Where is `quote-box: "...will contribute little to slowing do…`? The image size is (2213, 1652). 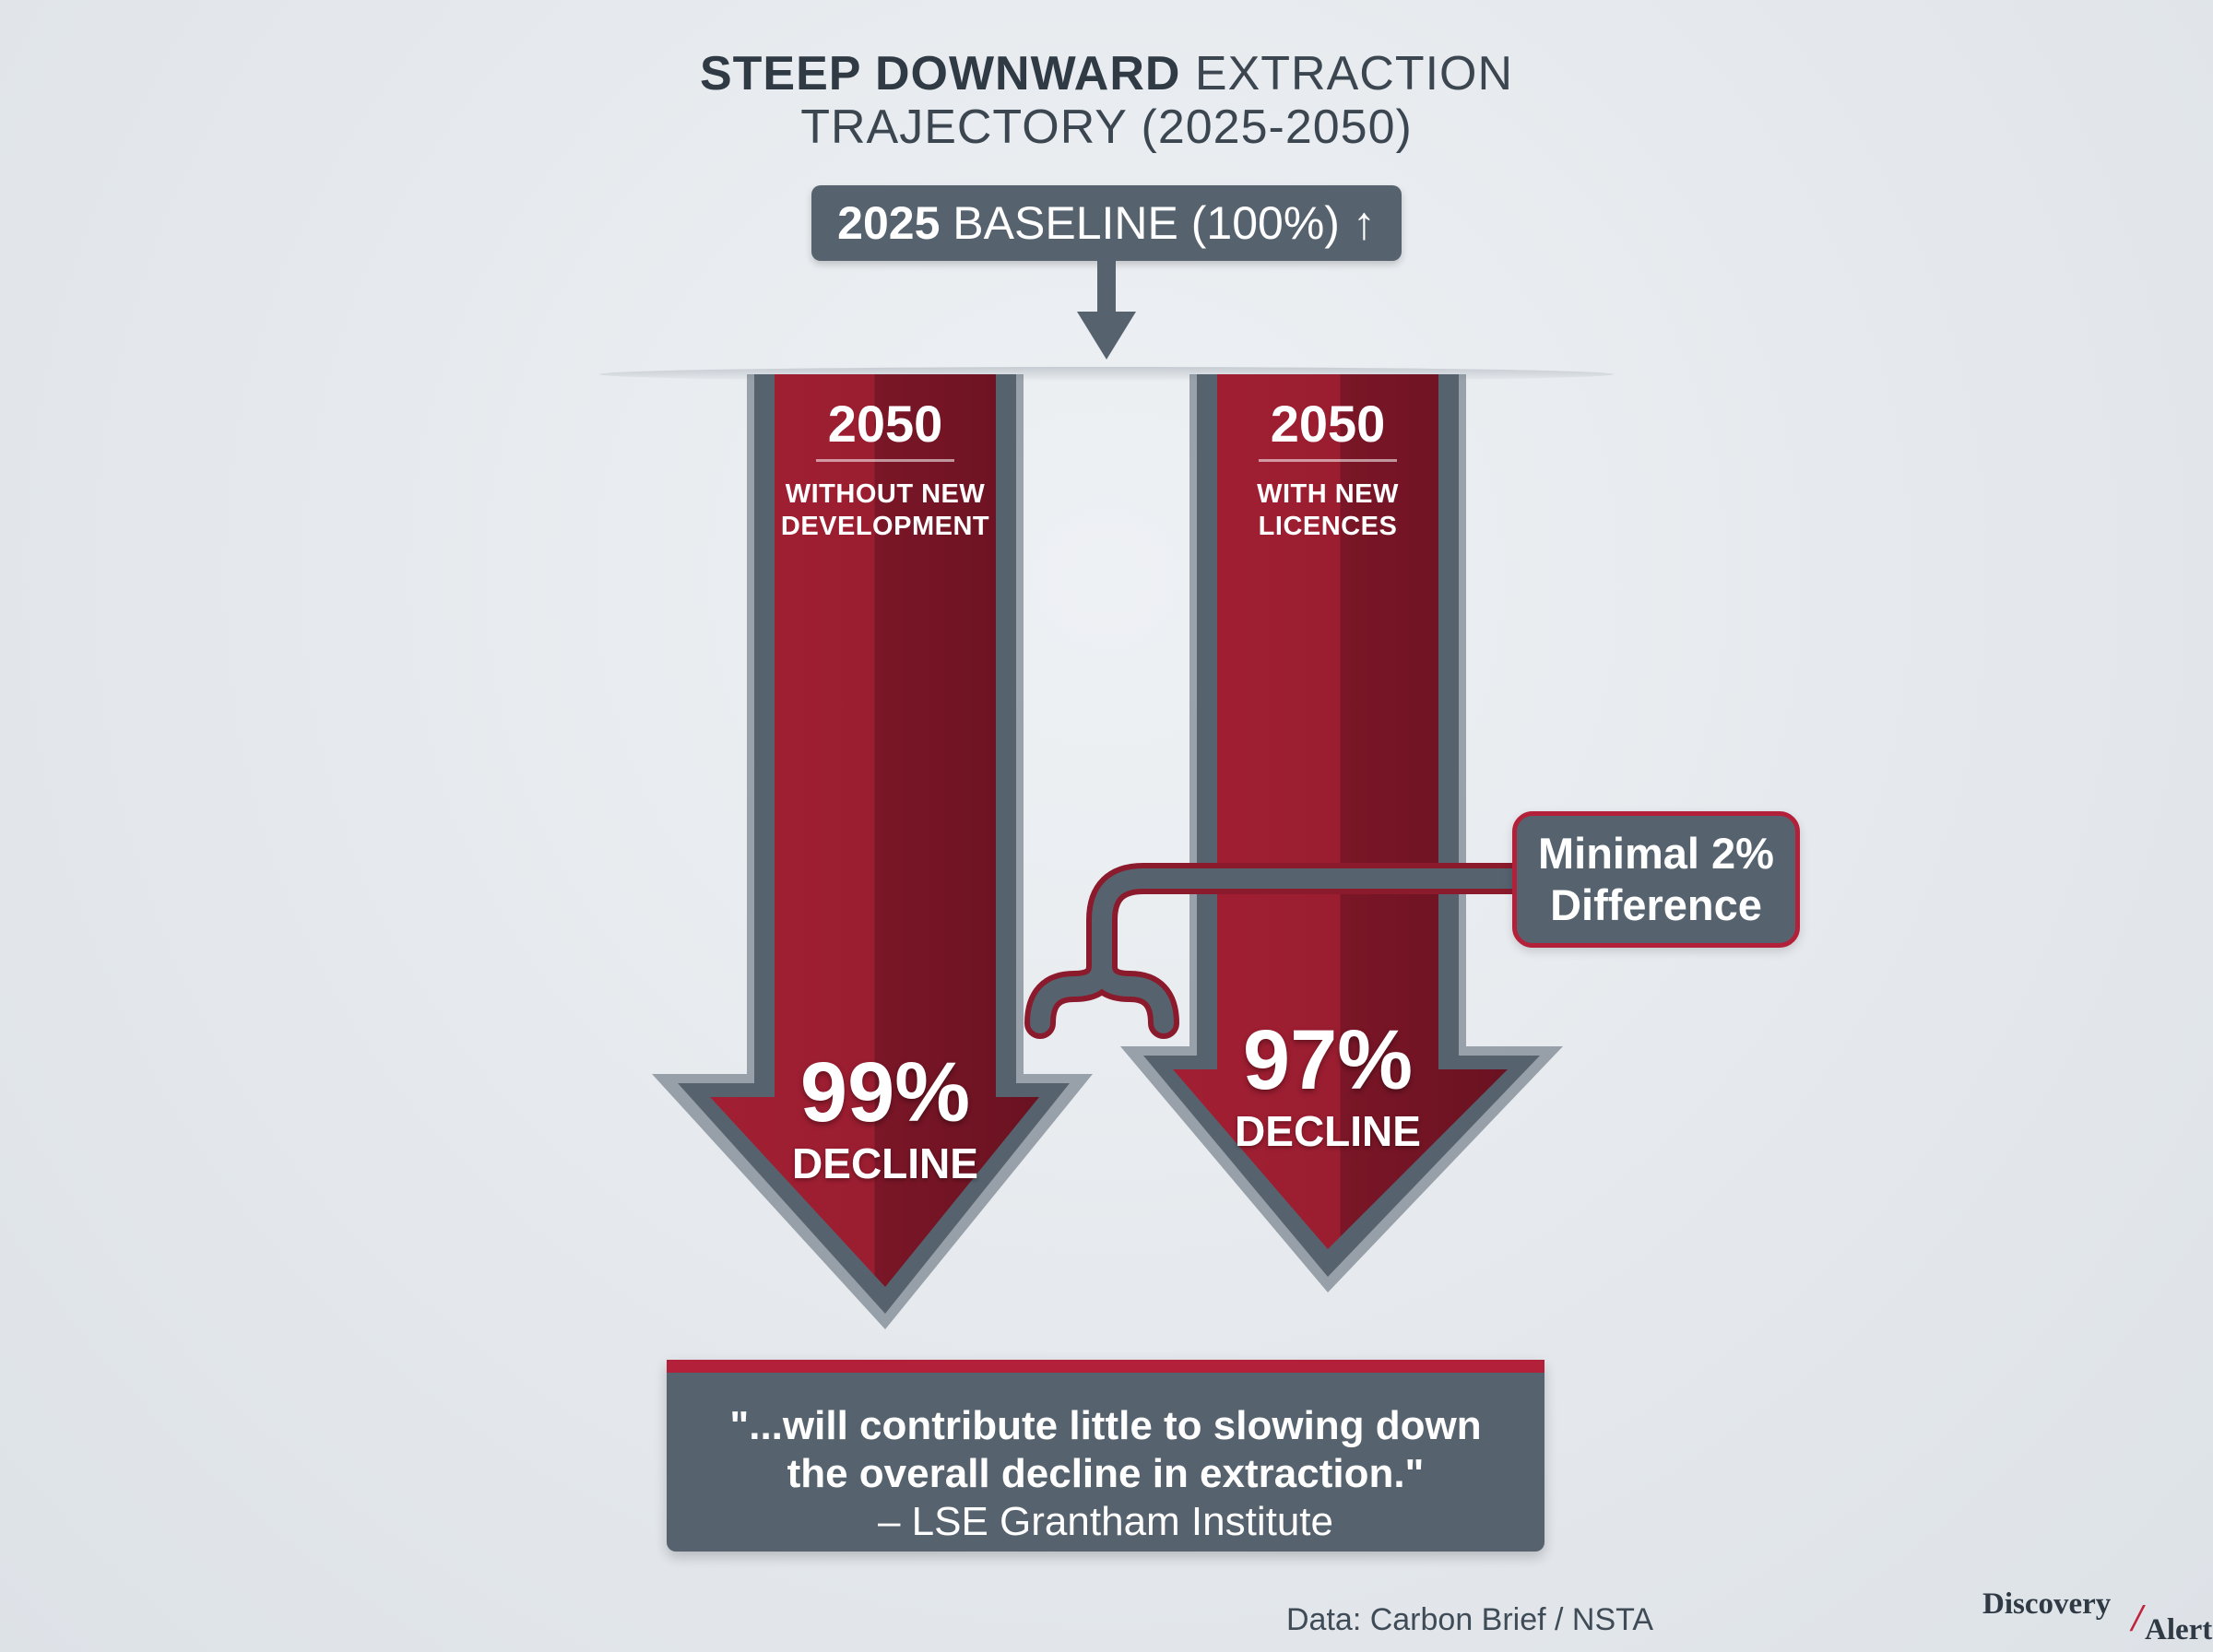 quote-box: "...will contribute little to slowing do… is located at coordinates (1105, 1456).